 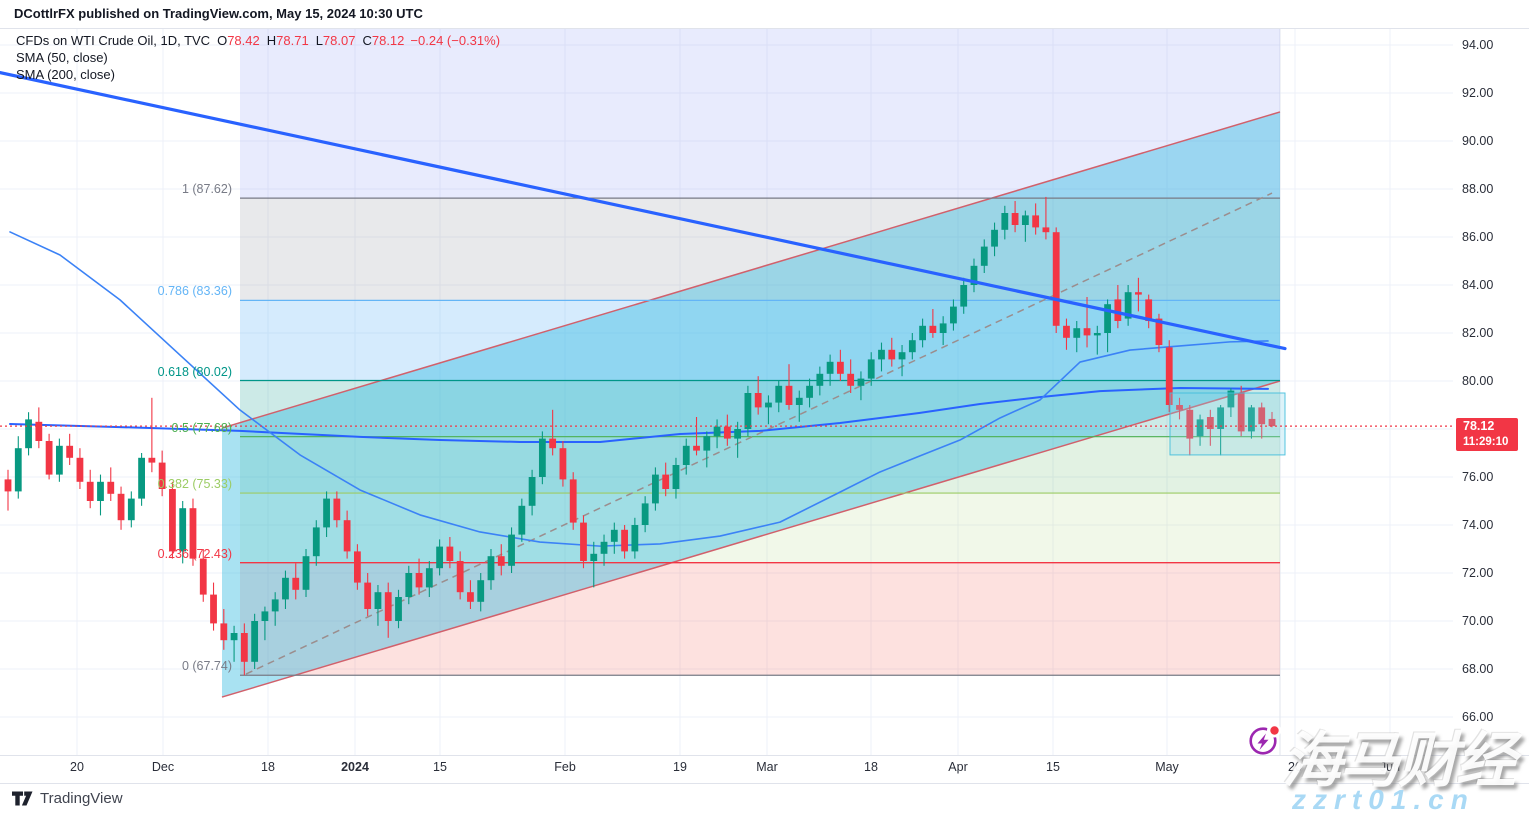 What do you see at coordinates (113, 40) in the screenshot?
I see `symbol-title: CFDs on WTI Crude Oil, 1D, TVC` at bounding box center [113, 40].